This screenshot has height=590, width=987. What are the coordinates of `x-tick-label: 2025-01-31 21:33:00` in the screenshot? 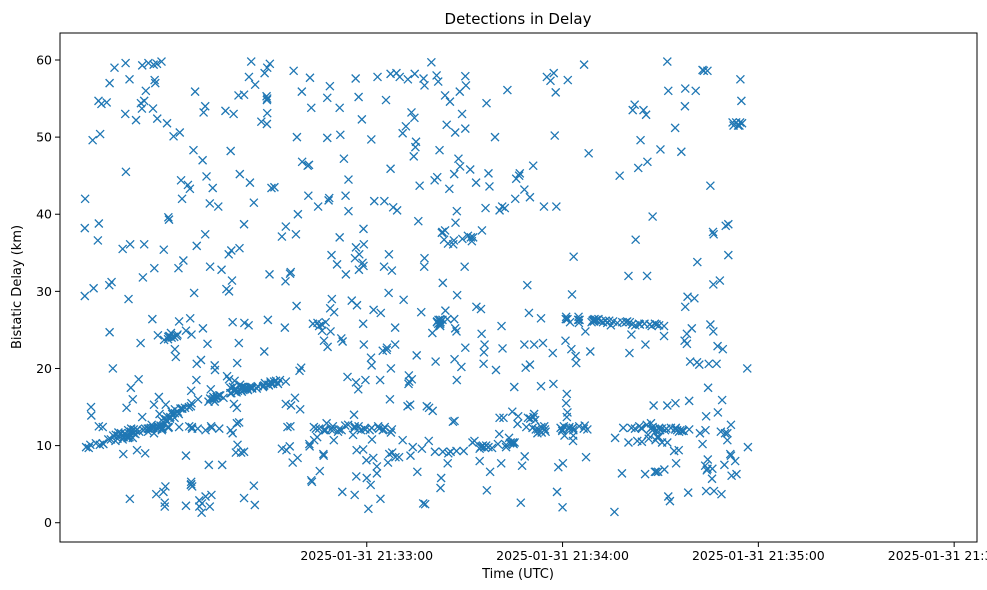 It's located at (366, 555).